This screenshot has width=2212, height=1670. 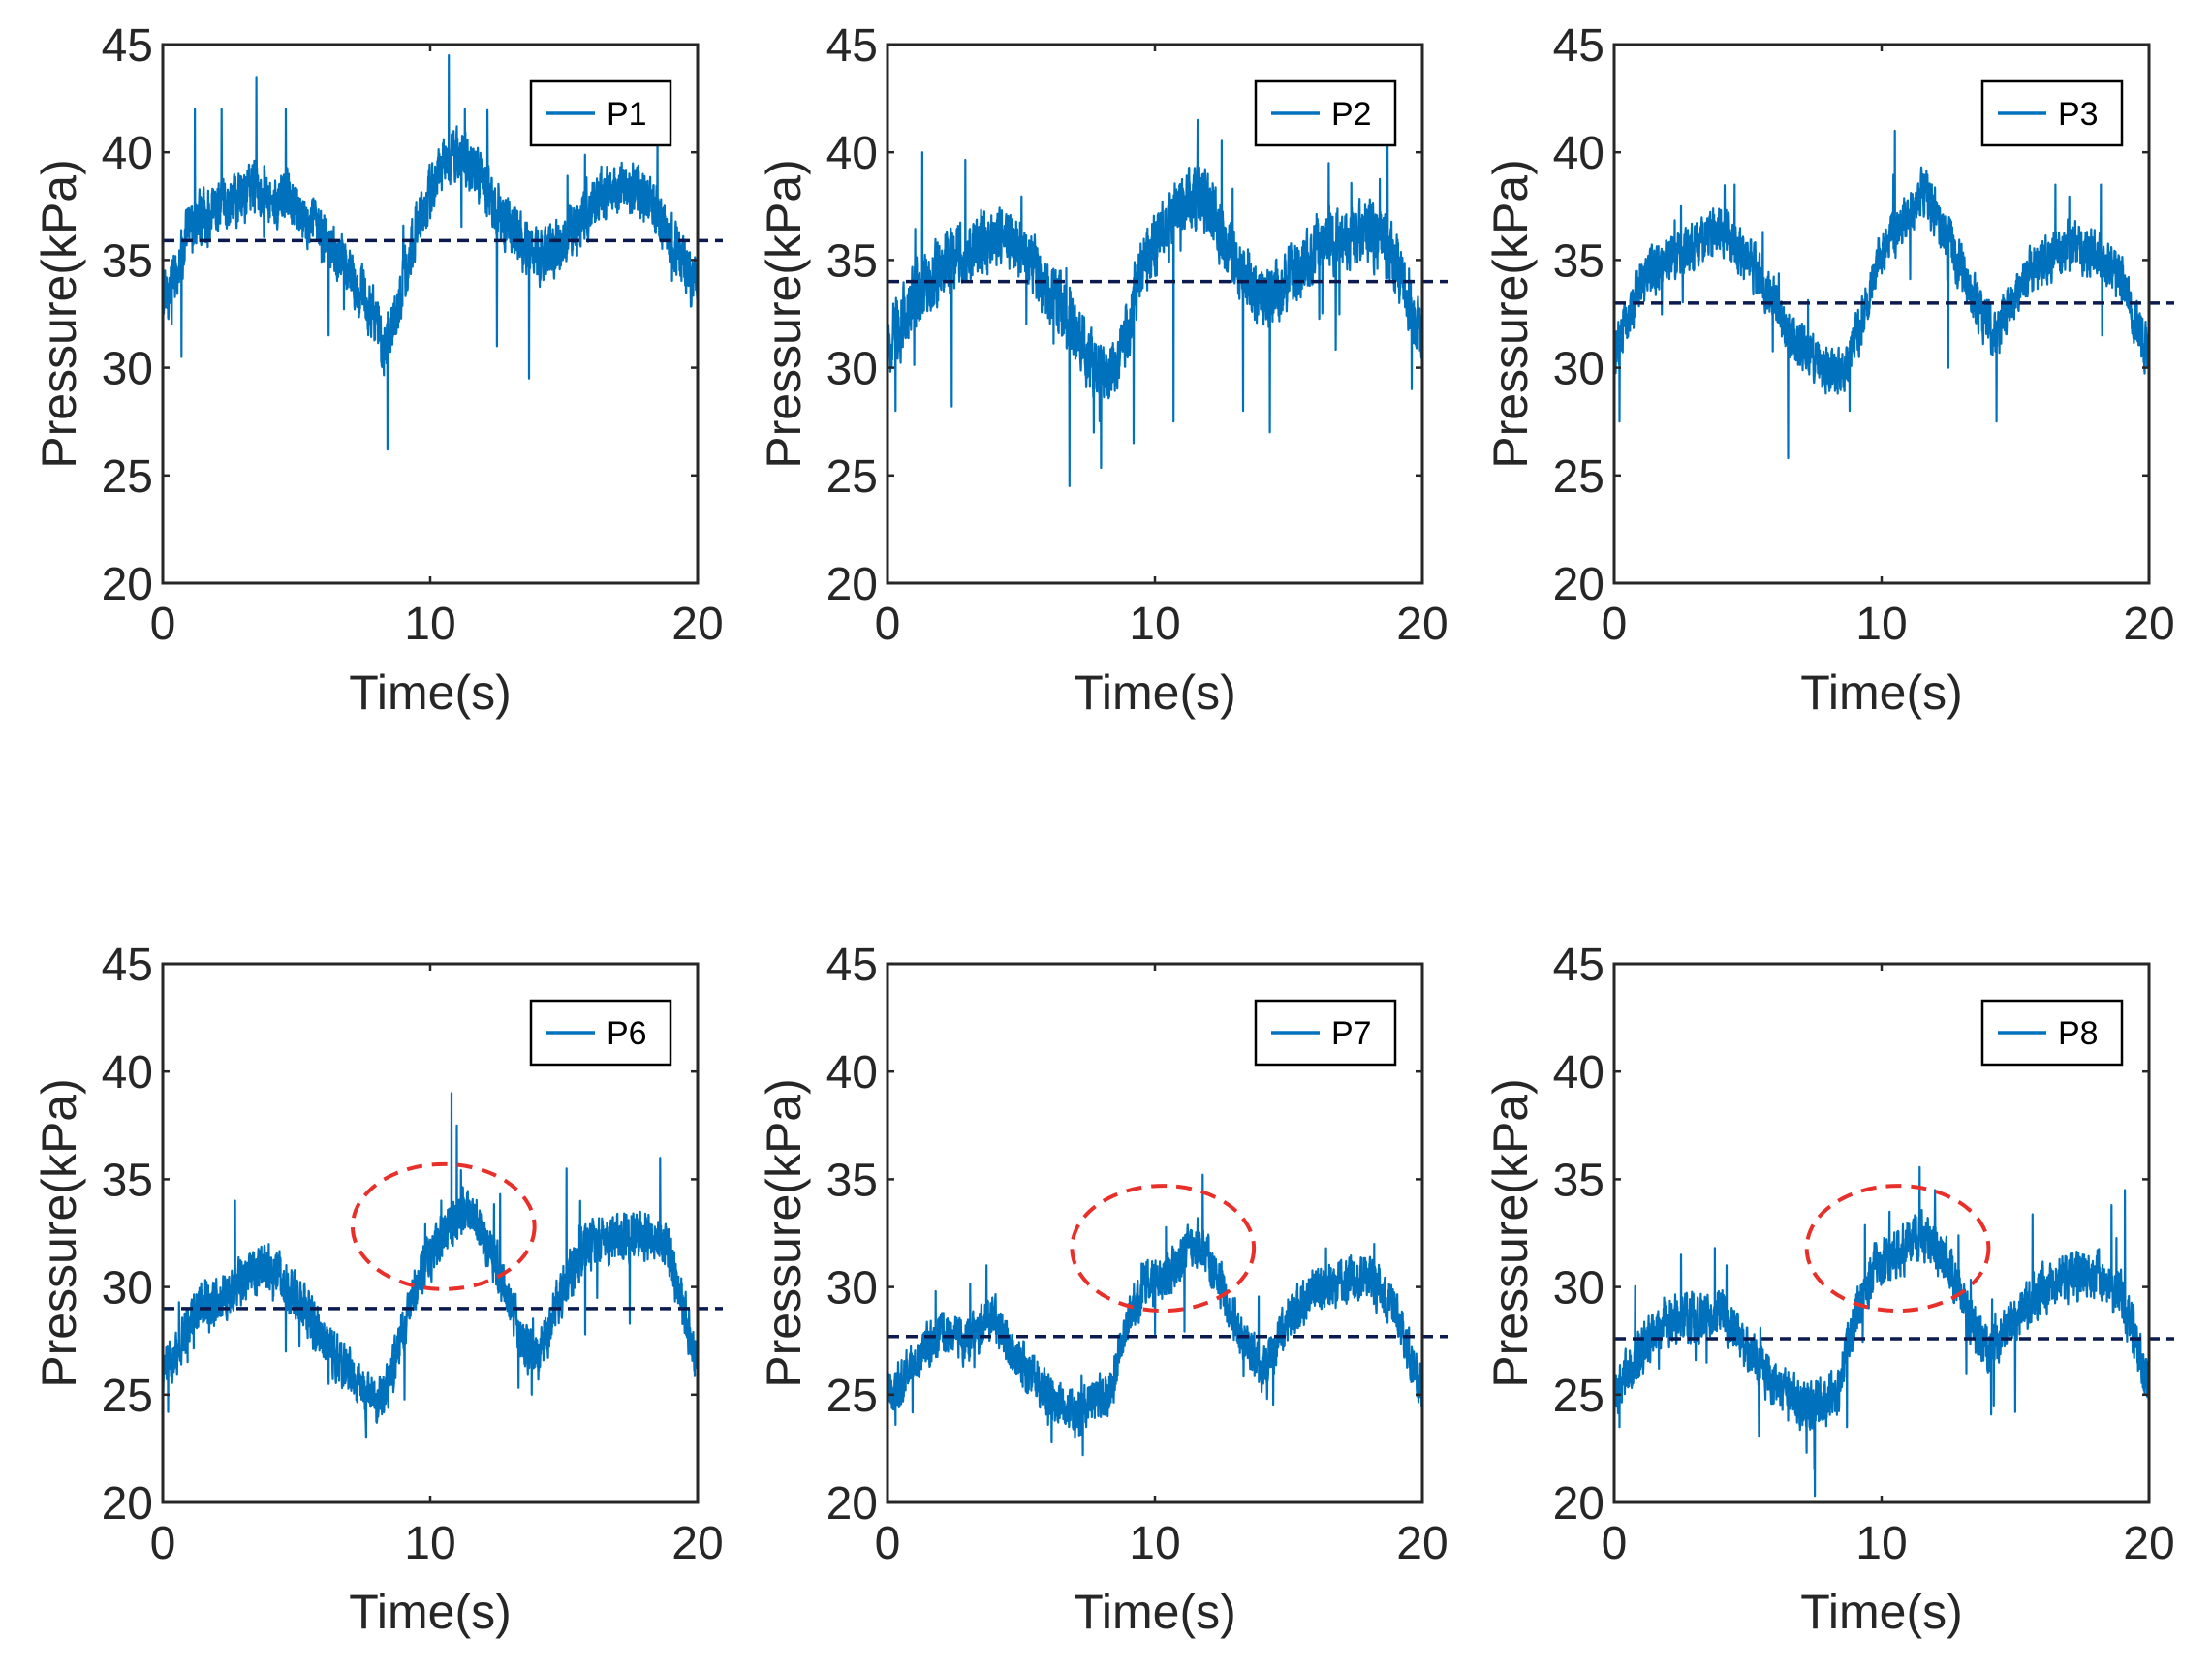 I want to click on legend-label: P1, so click(x=627, y=114).